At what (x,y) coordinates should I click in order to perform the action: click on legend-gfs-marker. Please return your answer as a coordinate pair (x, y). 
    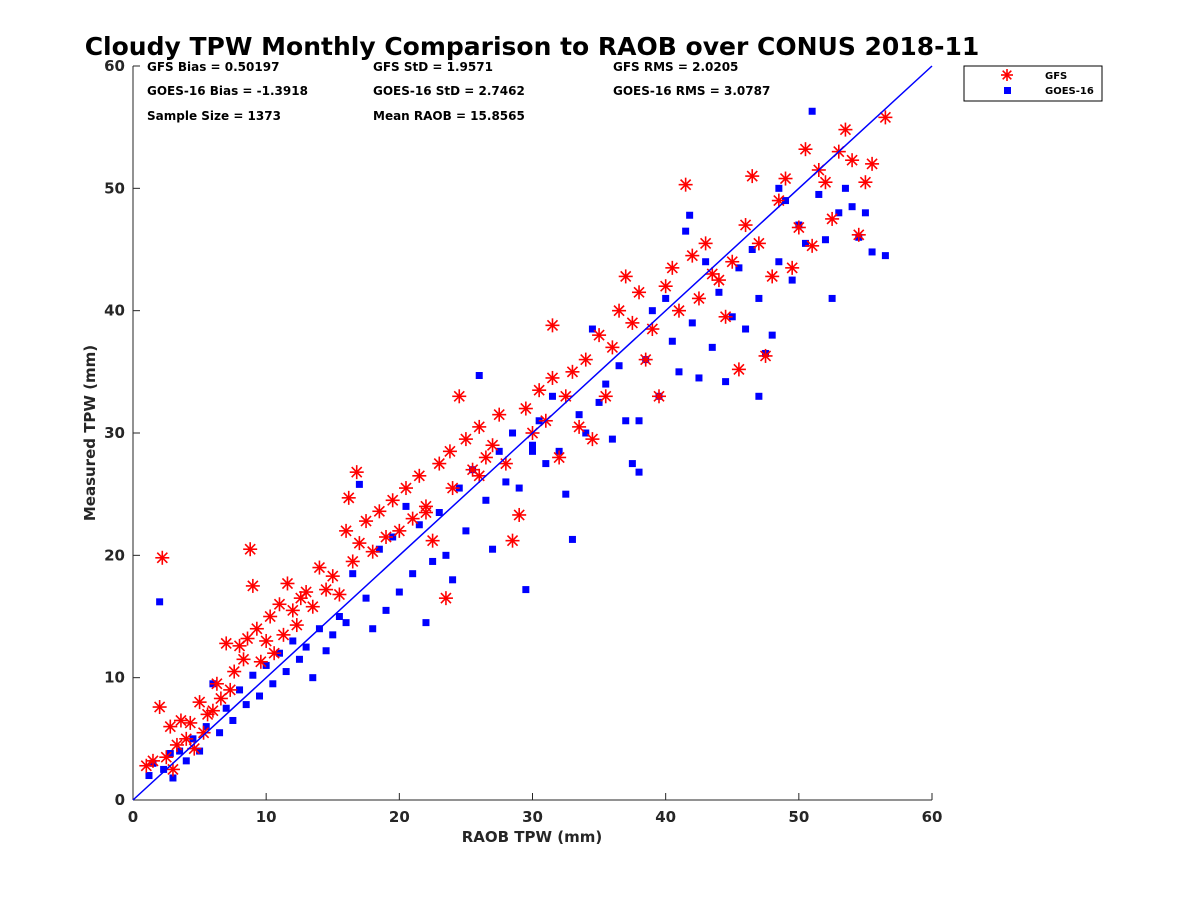
    Looking at the image, I should click on (1007, 75).